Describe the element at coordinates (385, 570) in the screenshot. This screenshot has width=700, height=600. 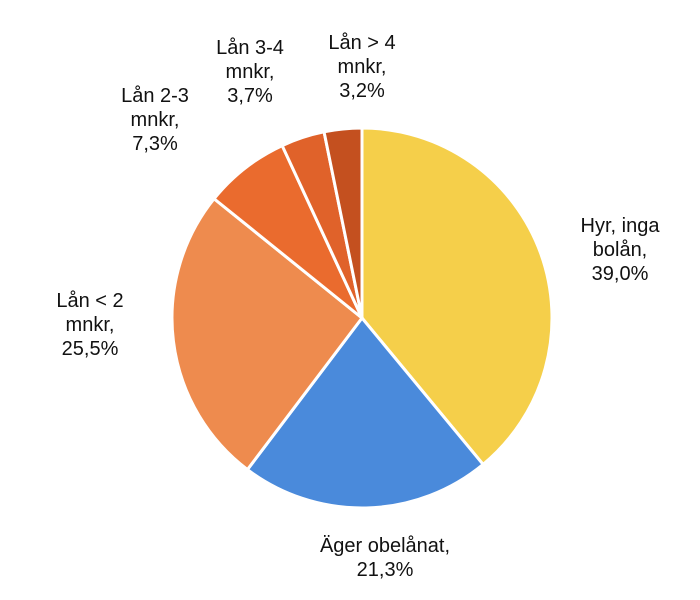
I see `value-label: 21,3%` at that location.